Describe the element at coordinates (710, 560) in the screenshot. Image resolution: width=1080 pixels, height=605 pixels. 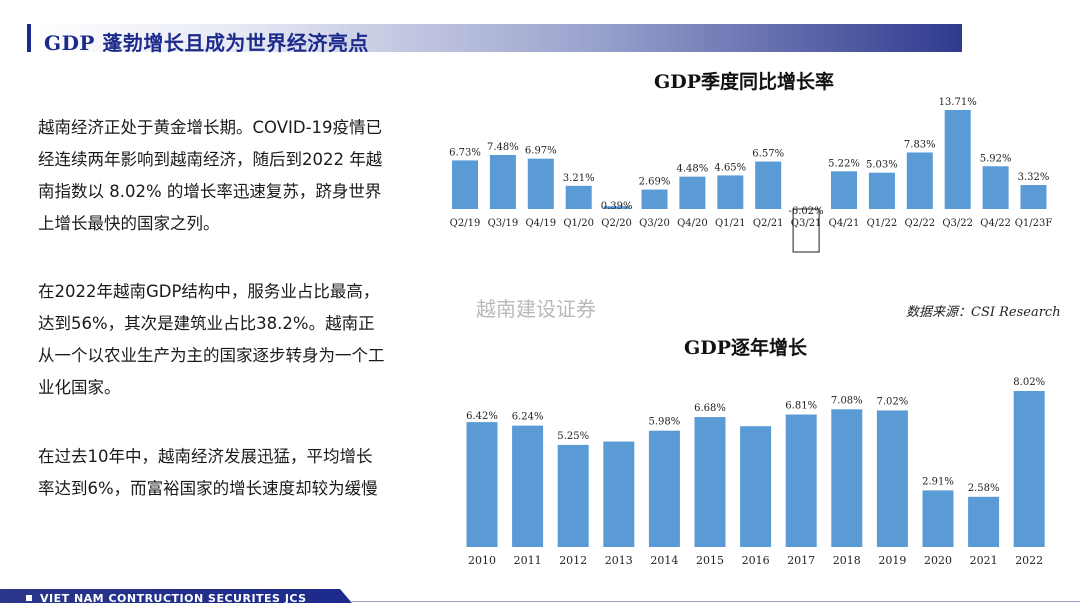
I see `tick-label-2015: 2015` at that location.